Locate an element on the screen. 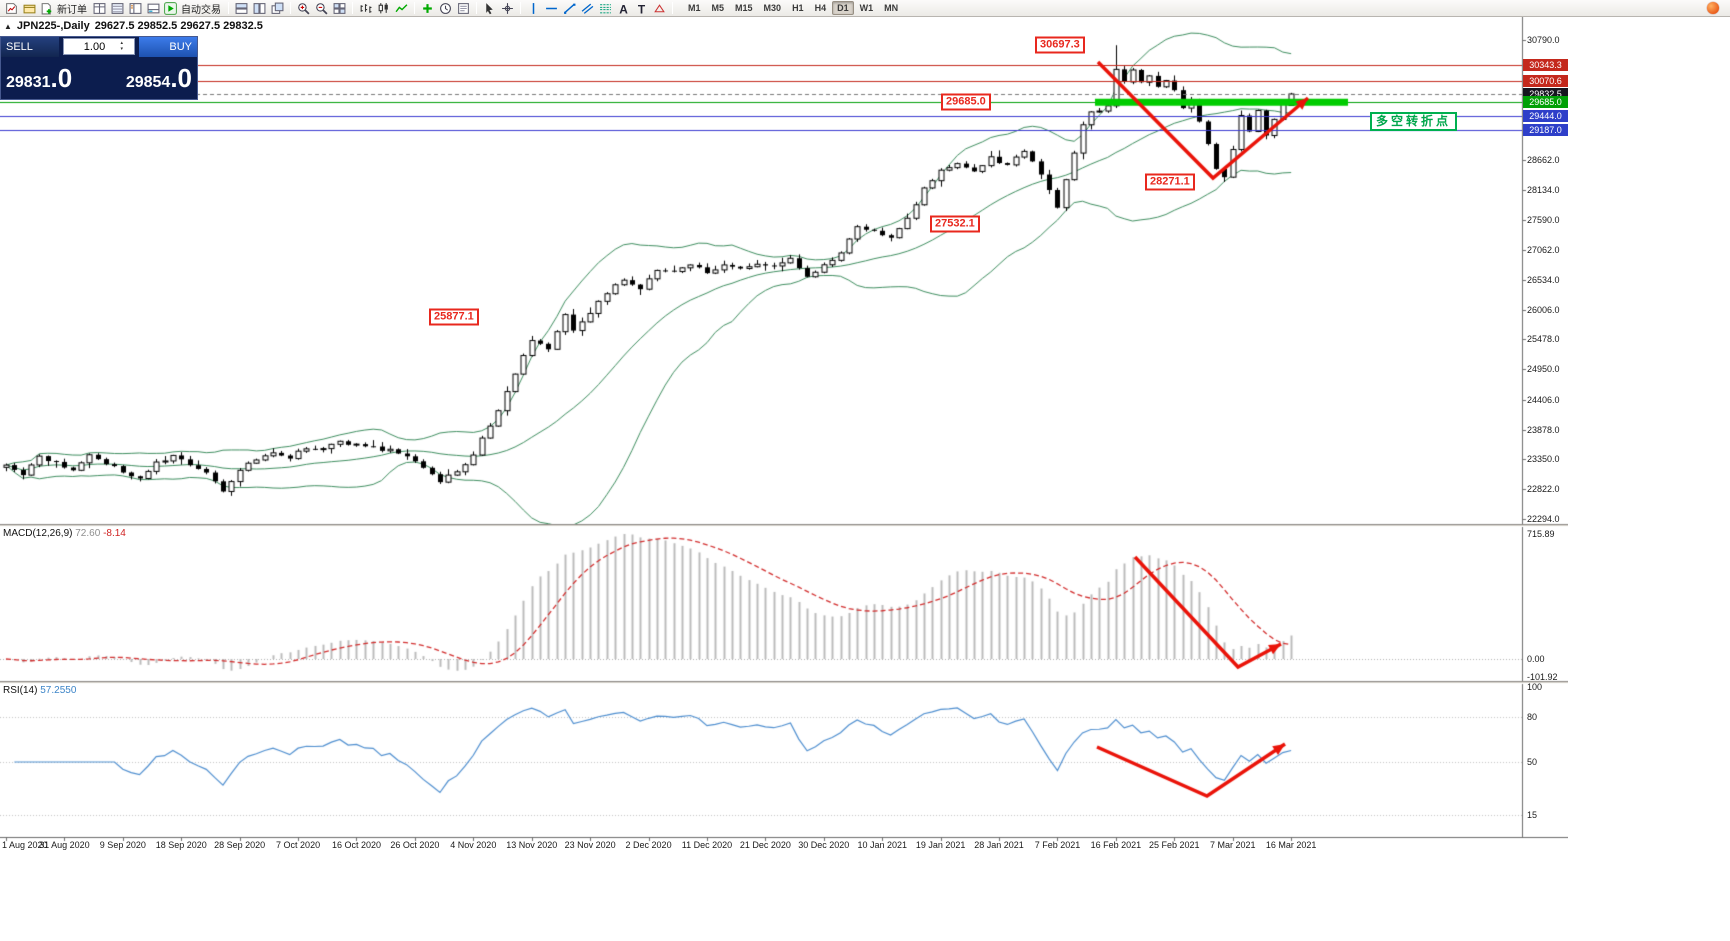 Image resolution: width=1730 pixels, height=941 pixels. zoom-out-icon is located at coordinates (322, 8).